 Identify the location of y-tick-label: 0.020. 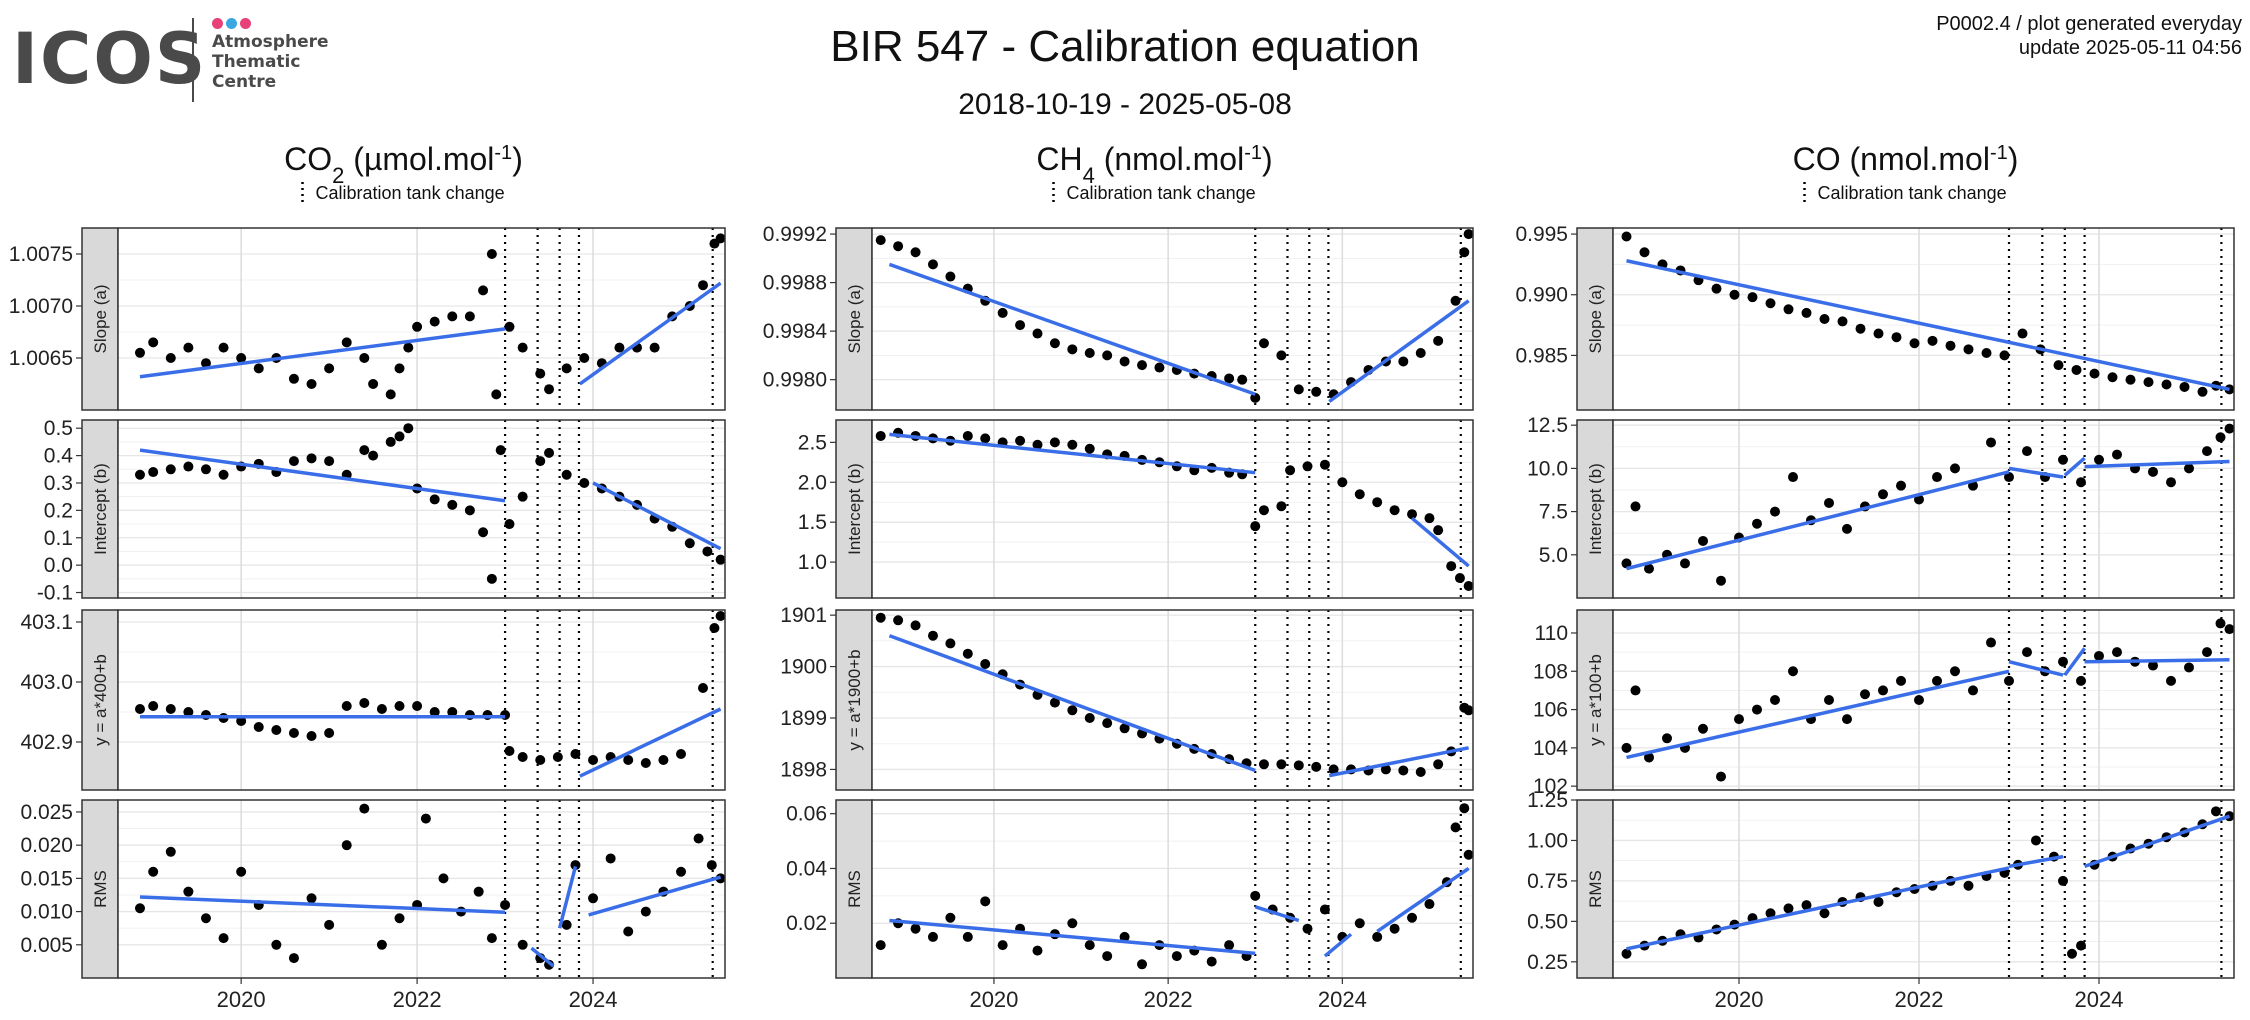
(46, 845).